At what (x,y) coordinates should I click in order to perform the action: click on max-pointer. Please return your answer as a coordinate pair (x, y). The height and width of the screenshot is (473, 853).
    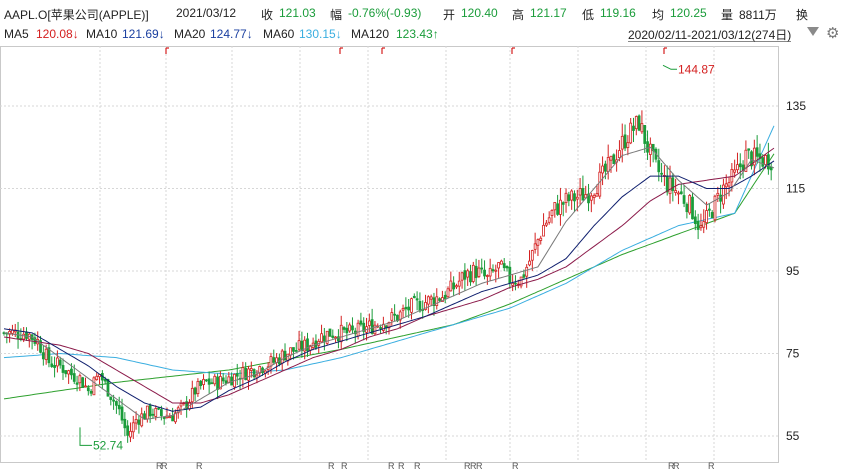
    Looking at the image, I should click on (669, 67).